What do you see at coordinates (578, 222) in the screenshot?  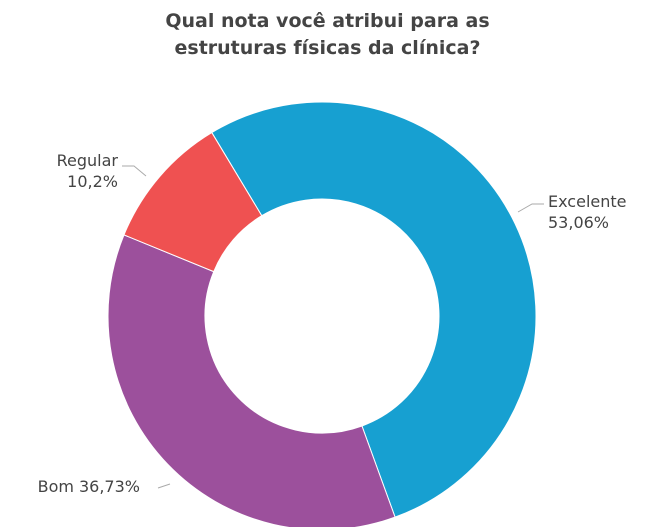 I see `slice-value-label: 53,06%` at bounding box center [578, 222].